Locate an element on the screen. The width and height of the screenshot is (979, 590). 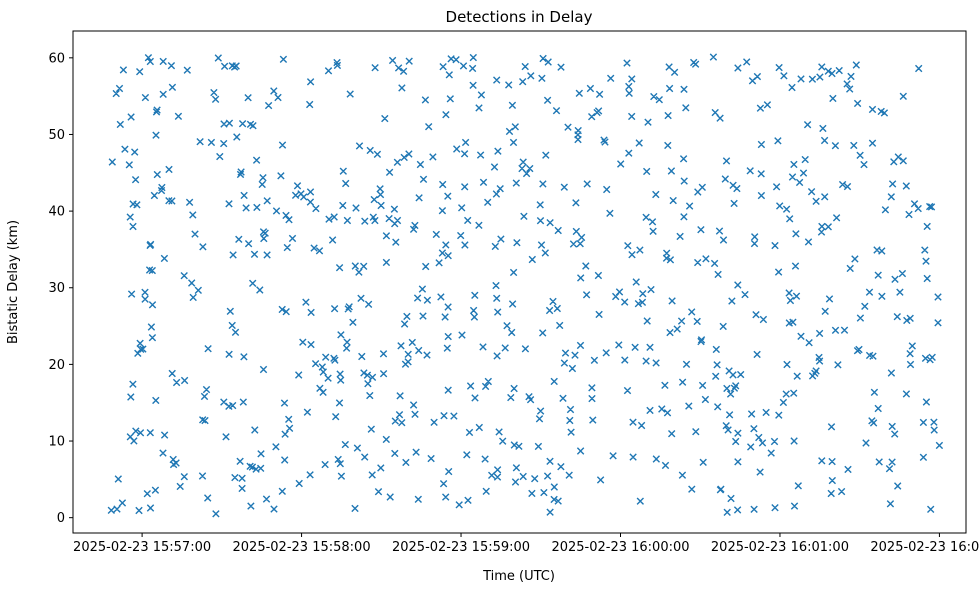
x-axis-label: Time (UTC) is located at coordinates (518, 576).